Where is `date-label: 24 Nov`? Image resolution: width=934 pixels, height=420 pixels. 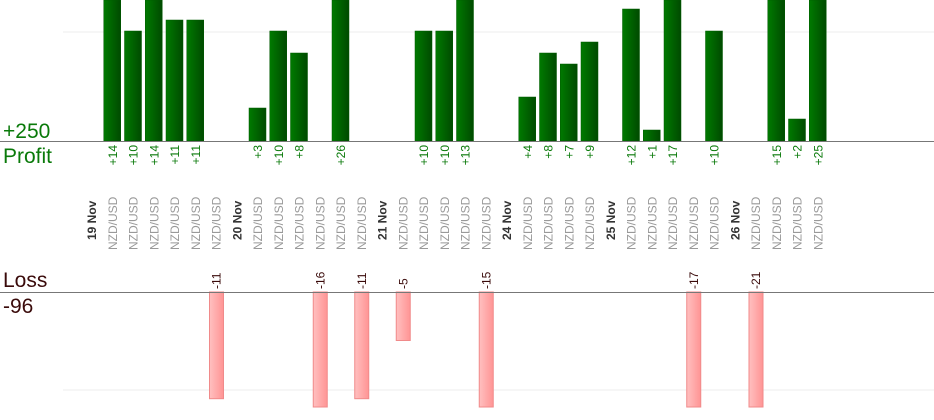 date-label: 24 Nov is located at coordinates (507, 220).